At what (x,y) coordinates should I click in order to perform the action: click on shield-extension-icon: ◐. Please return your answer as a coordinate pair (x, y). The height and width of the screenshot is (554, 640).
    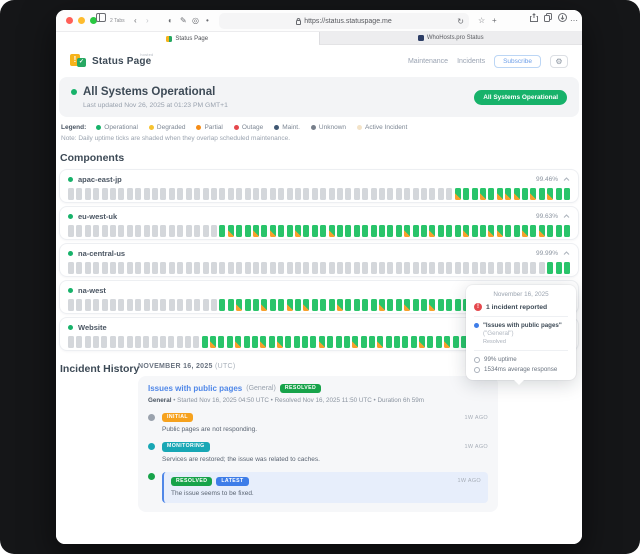
    Looking at the image, I should click on (170, 20).